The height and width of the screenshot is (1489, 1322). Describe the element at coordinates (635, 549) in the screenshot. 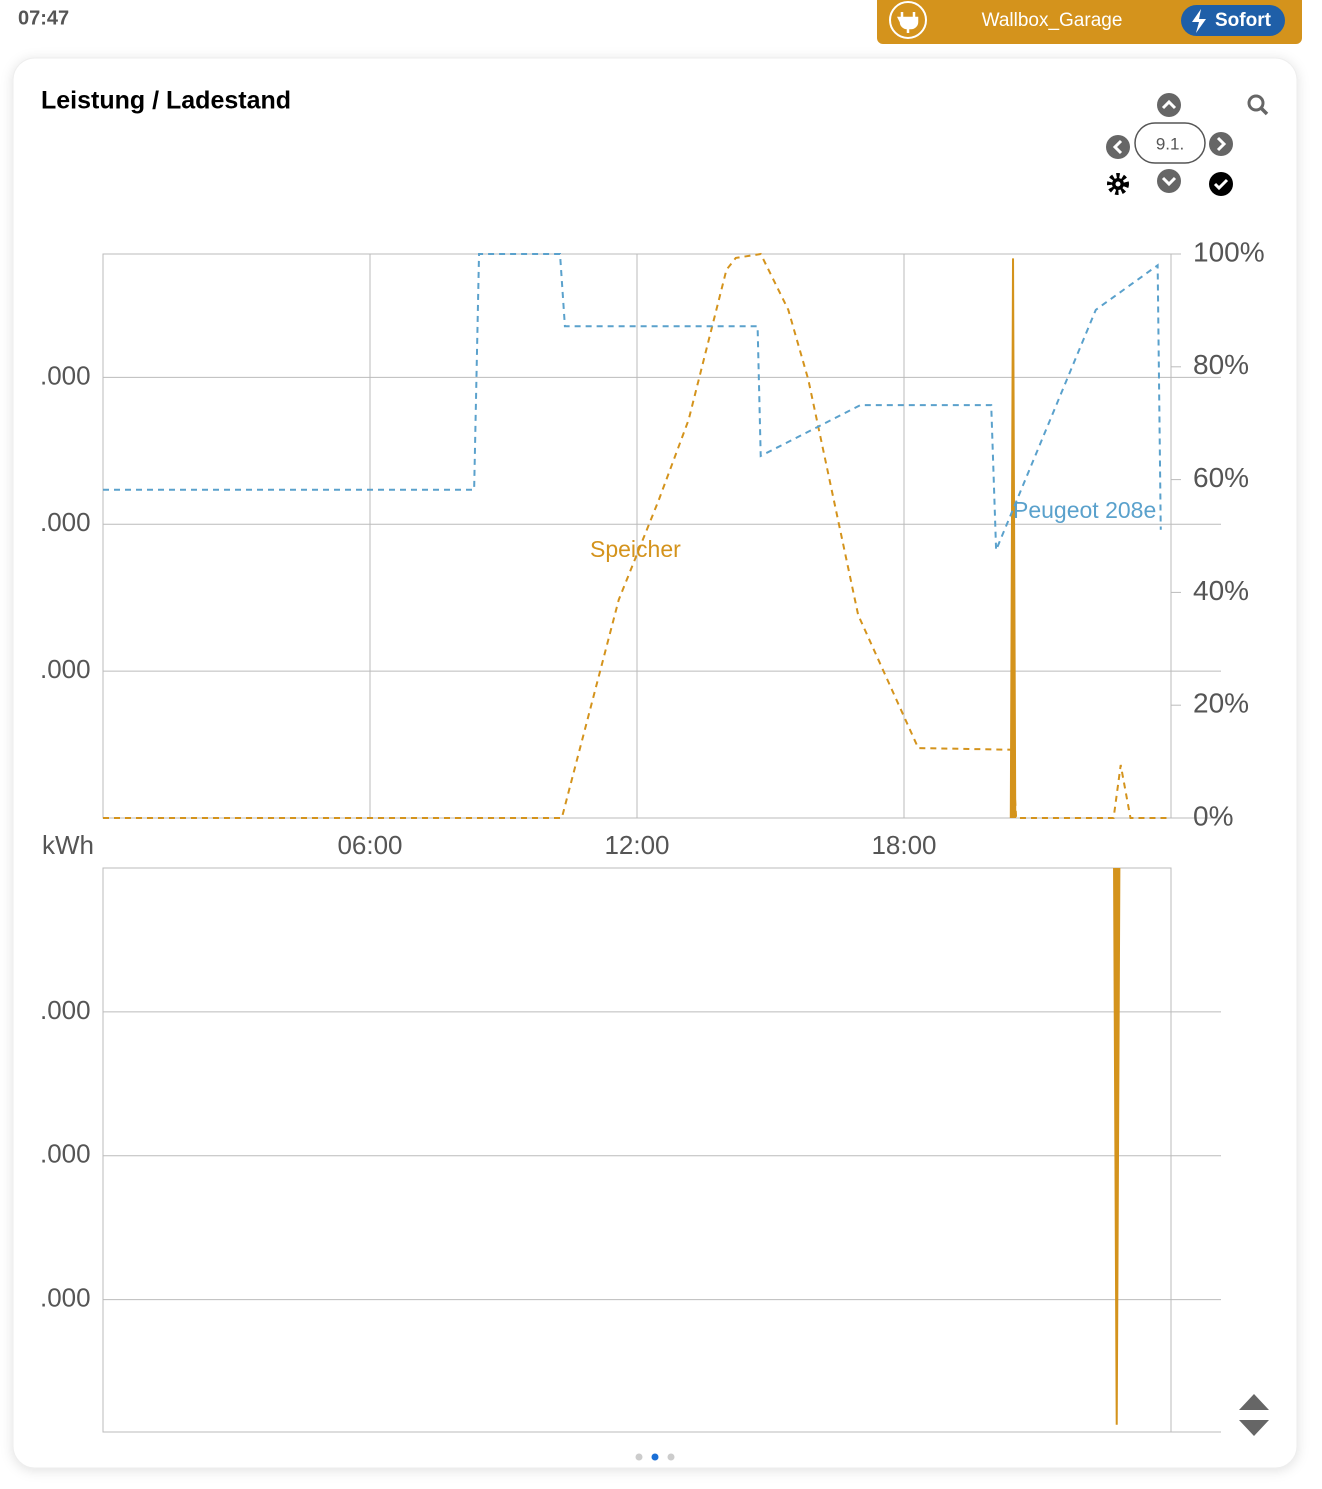

I see `series-label: Speicher` at that location.